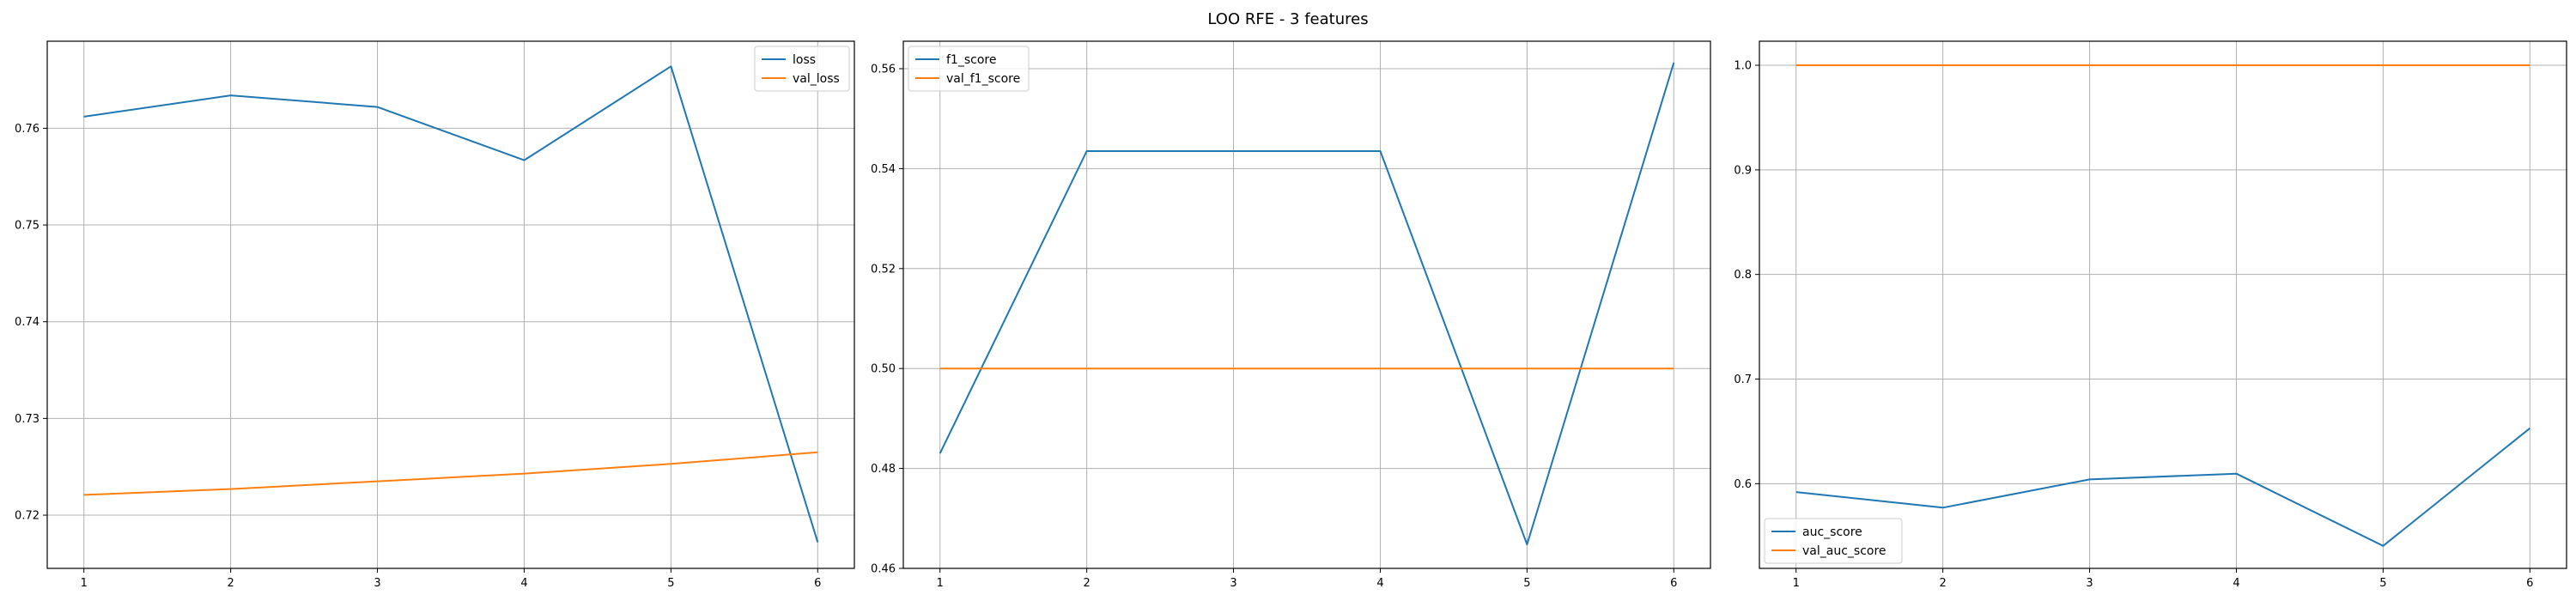 The image size is (2576, 601). I want to click on y-tick-label: 0.74, so click(27, 322).